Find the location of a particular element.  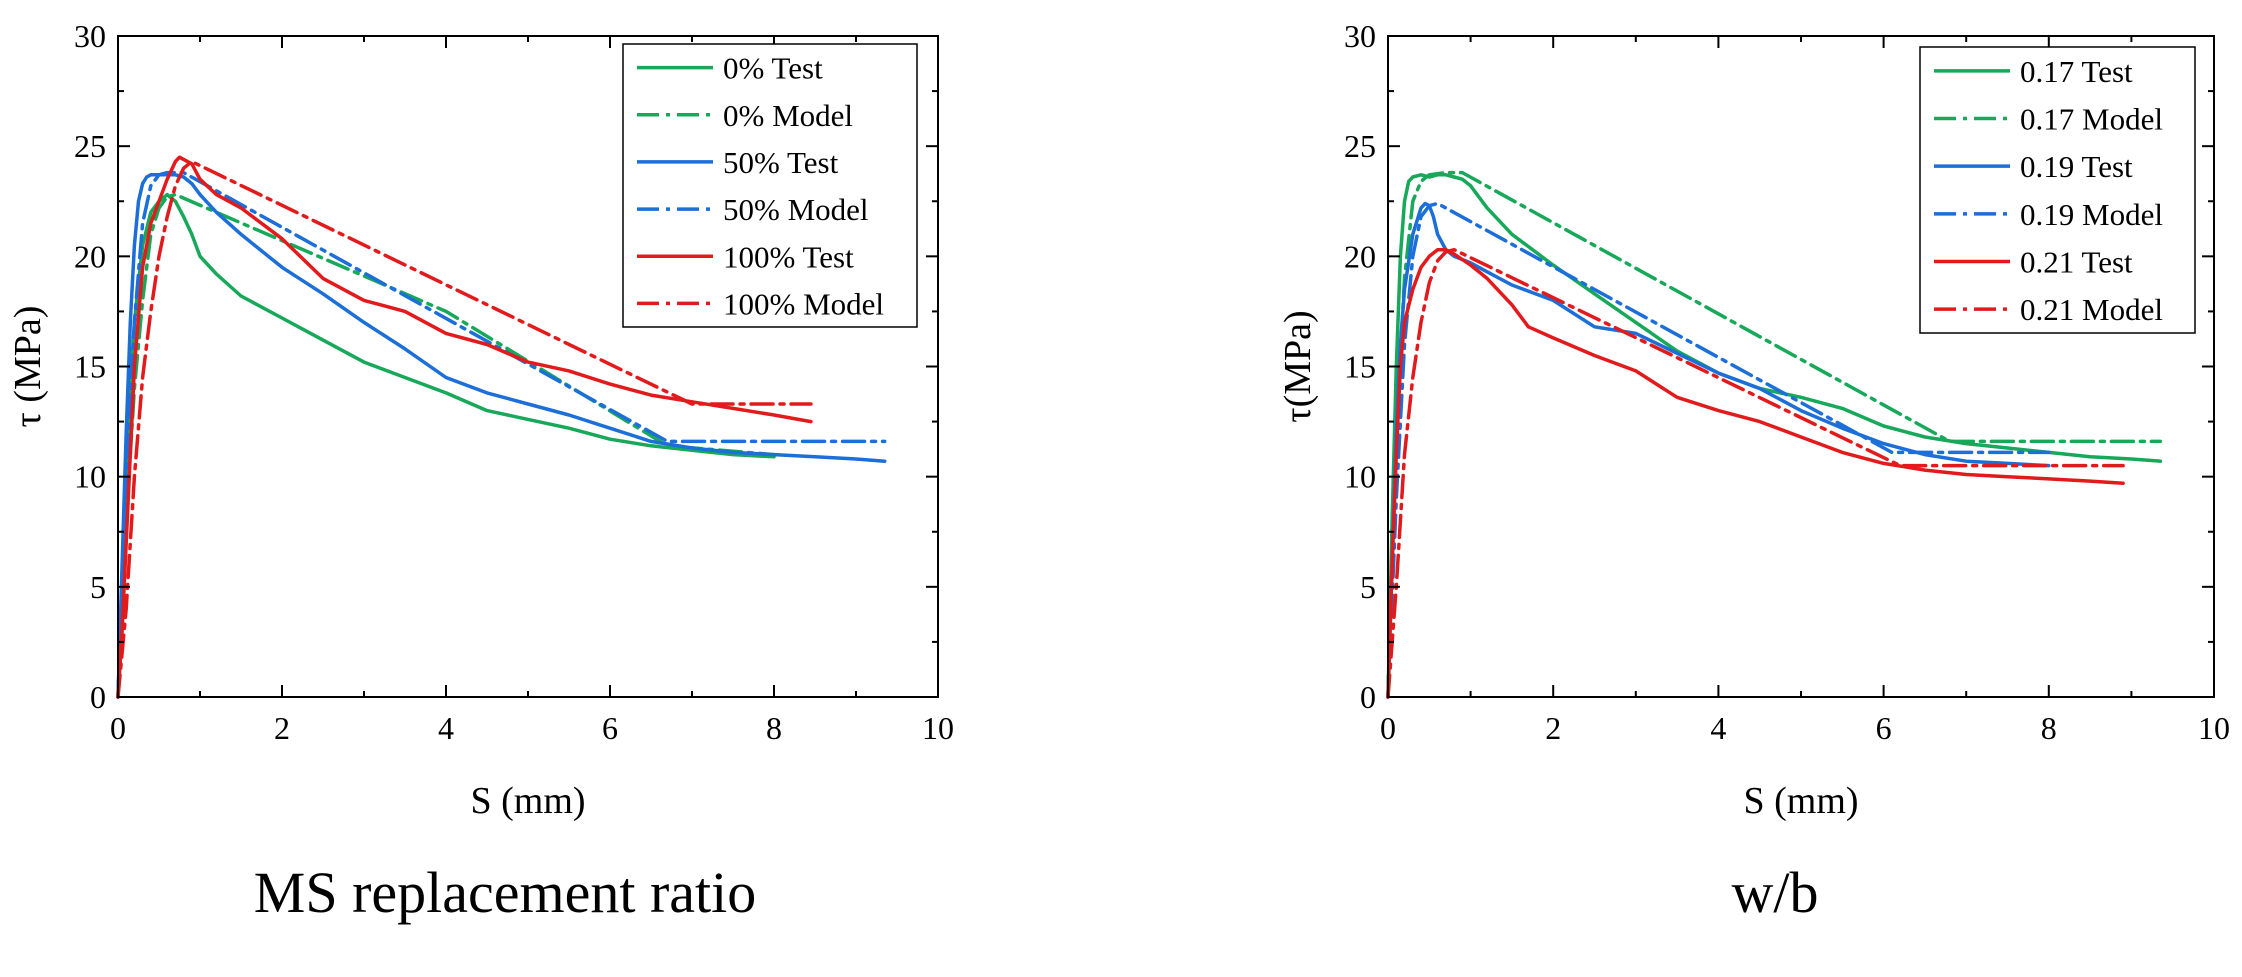

y-axis-title: τ(MPa) is located at coordinates (1298, 366).